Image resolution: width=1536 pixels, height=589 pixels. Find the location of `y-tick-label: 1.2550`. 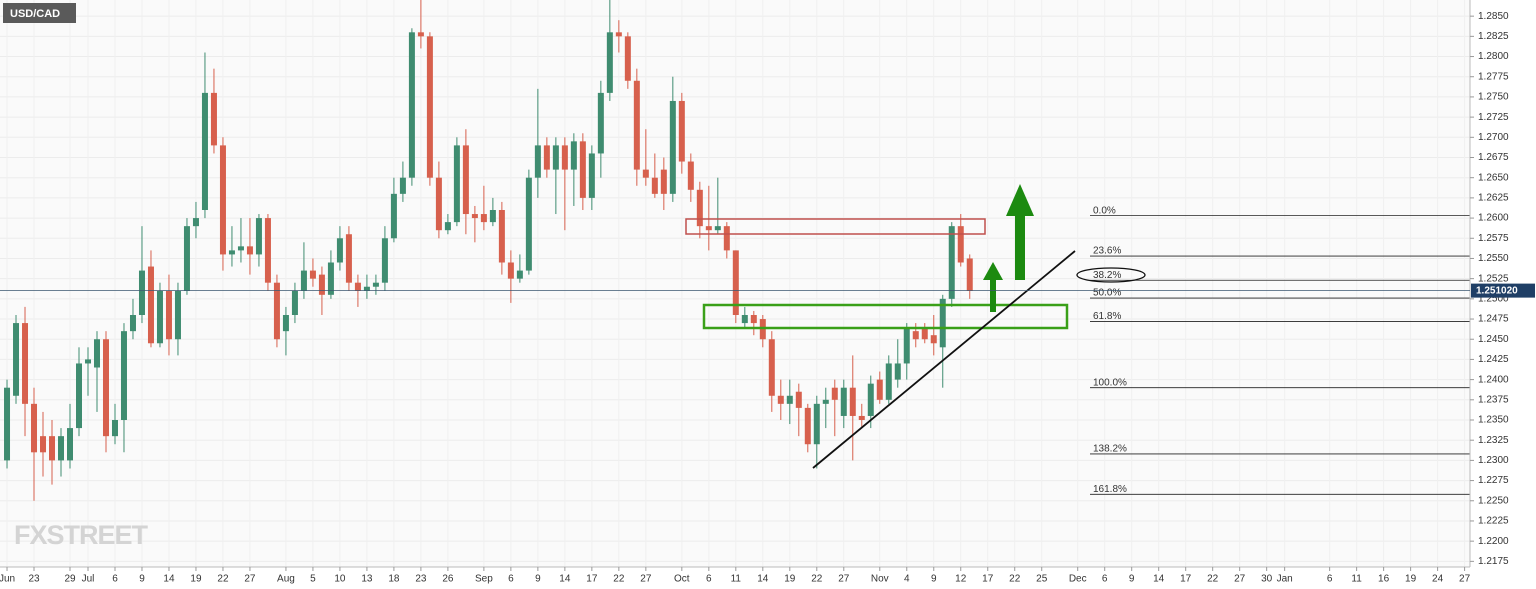

y-tick-label: 1.2550 is located at coordinates (1493, 258).